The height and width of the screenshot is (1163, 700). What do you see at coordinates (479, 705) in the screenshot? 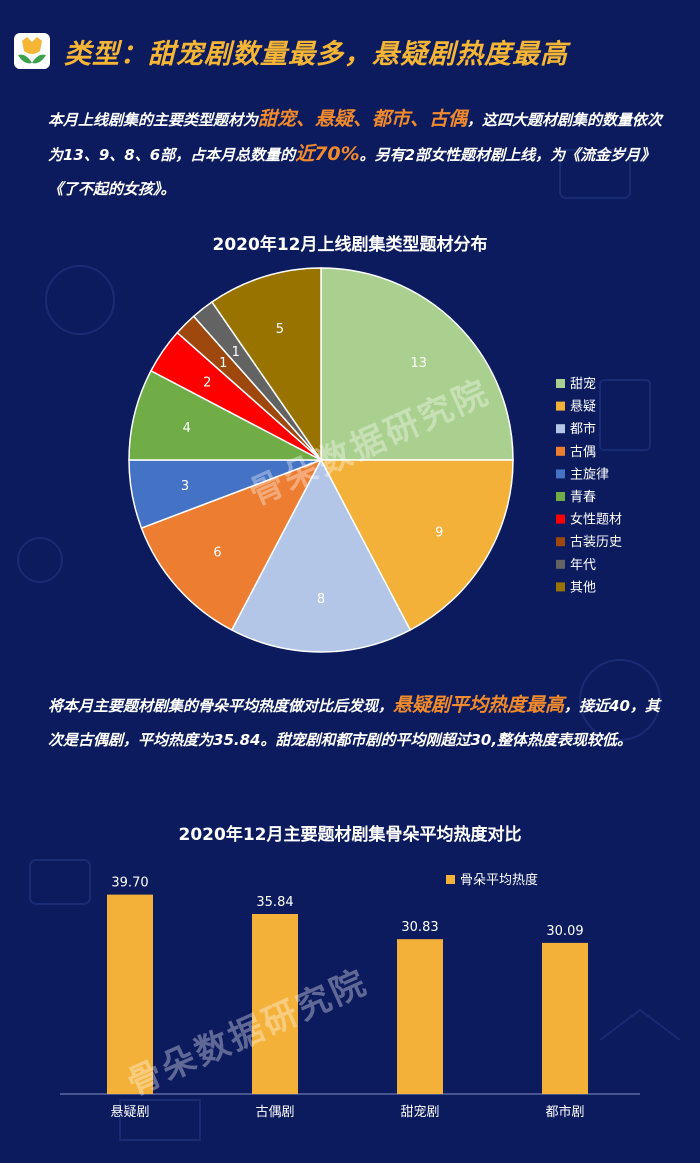
I see `highlight-suspense: 悬疑剧平均热度最高` at bounding box center [479, 705].